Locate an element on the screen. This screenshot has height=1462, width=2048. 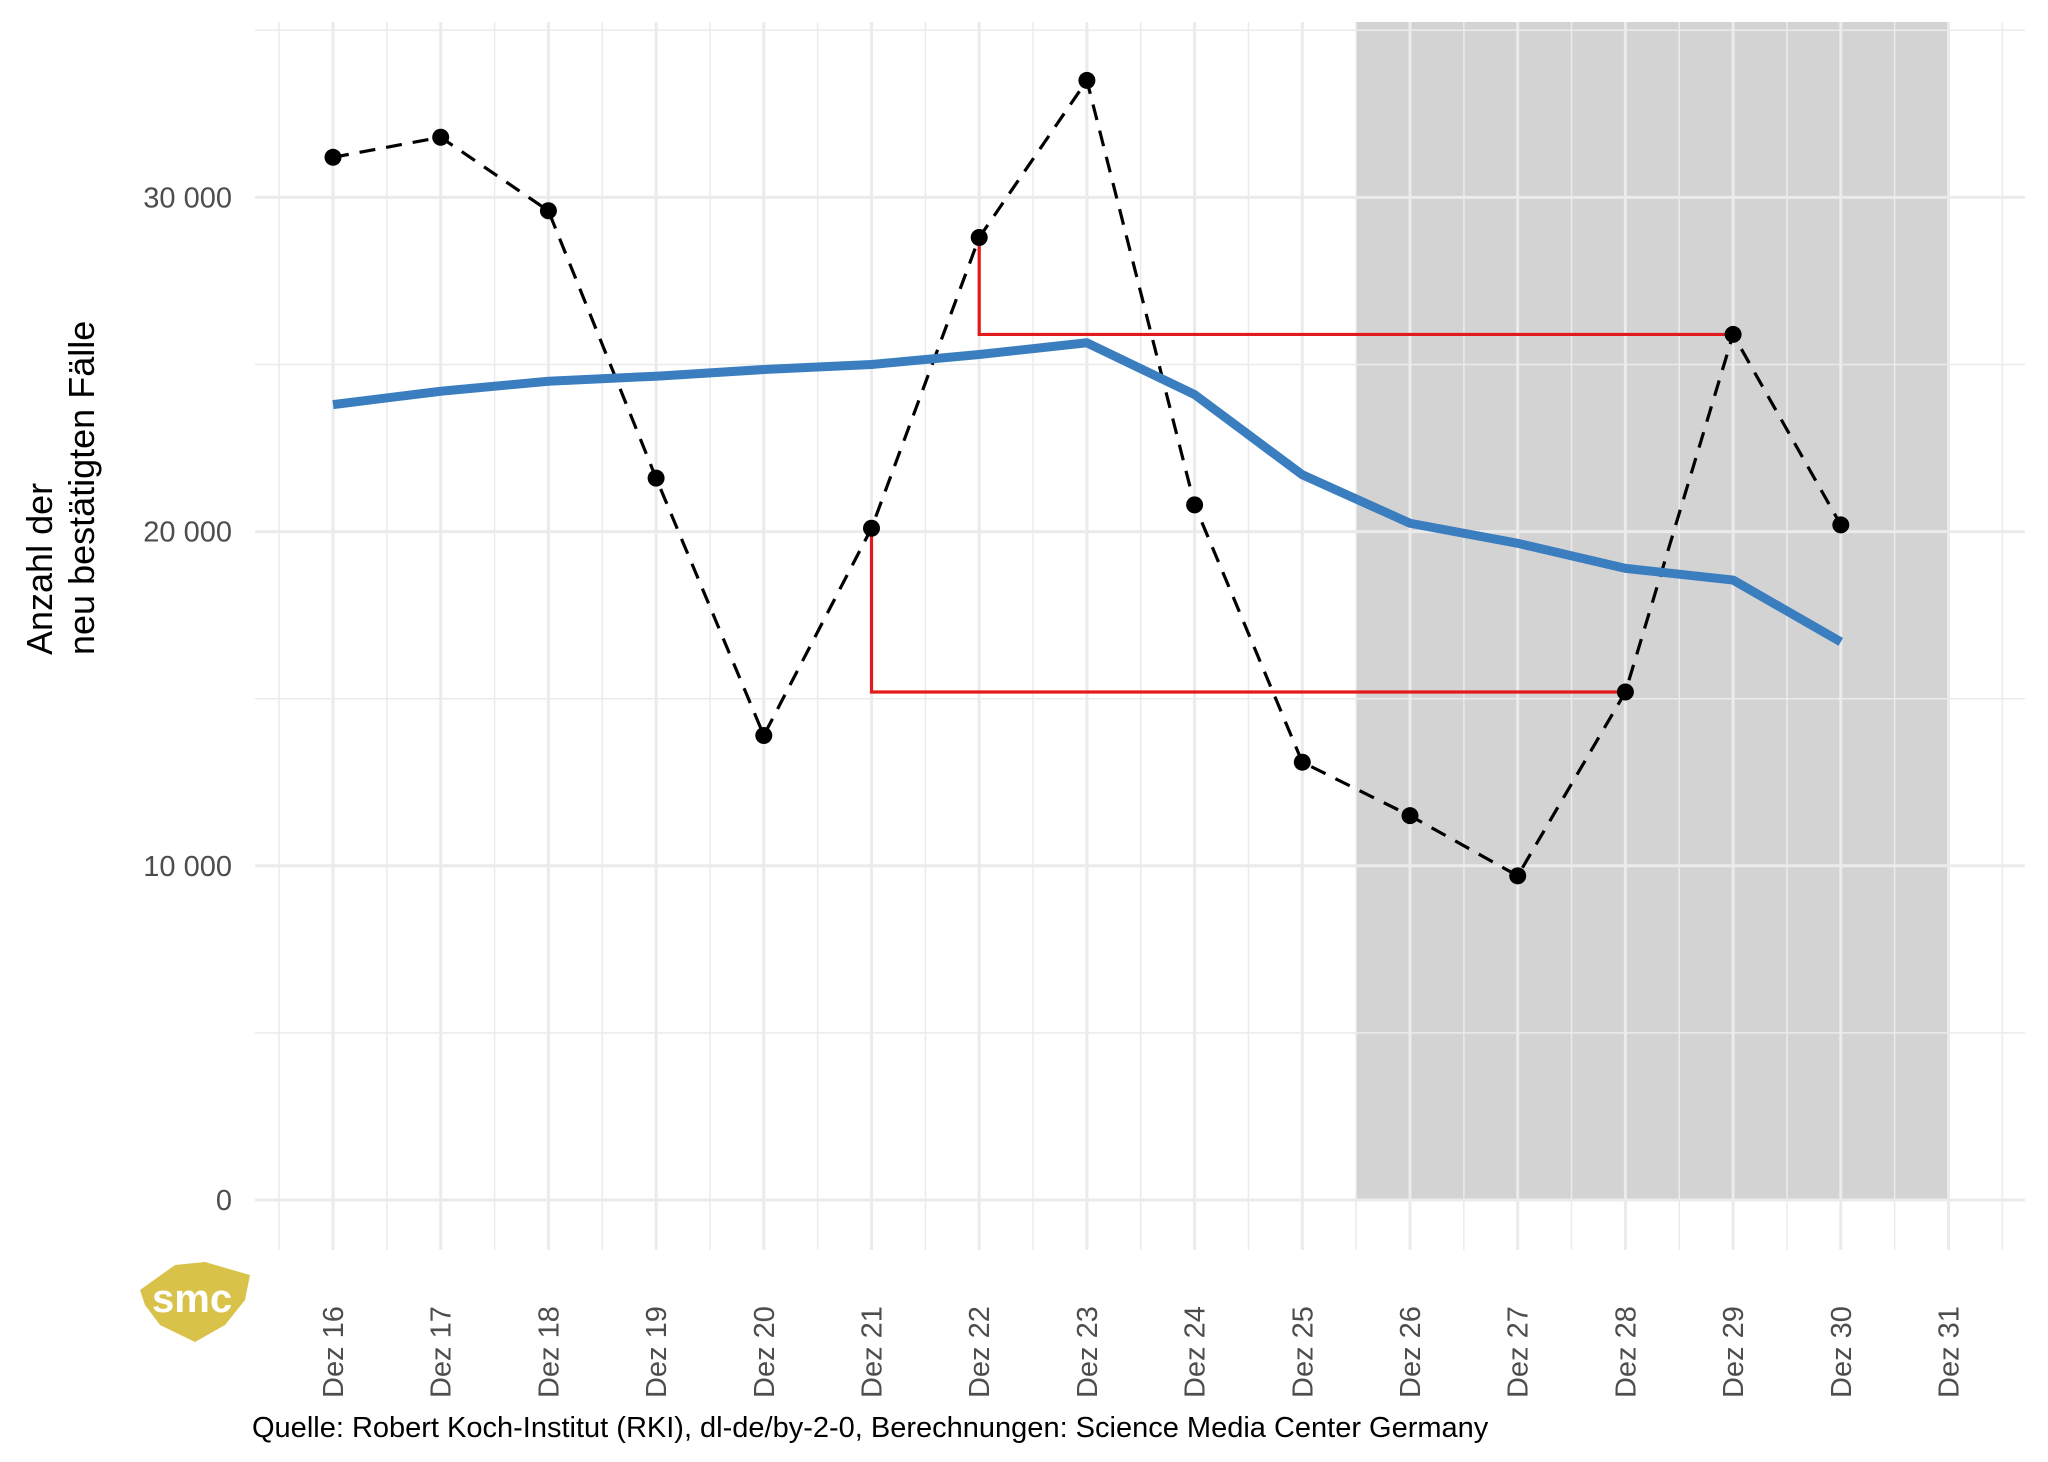
x-tick-label: Dez 17 is located at coordinates (442, 1352).